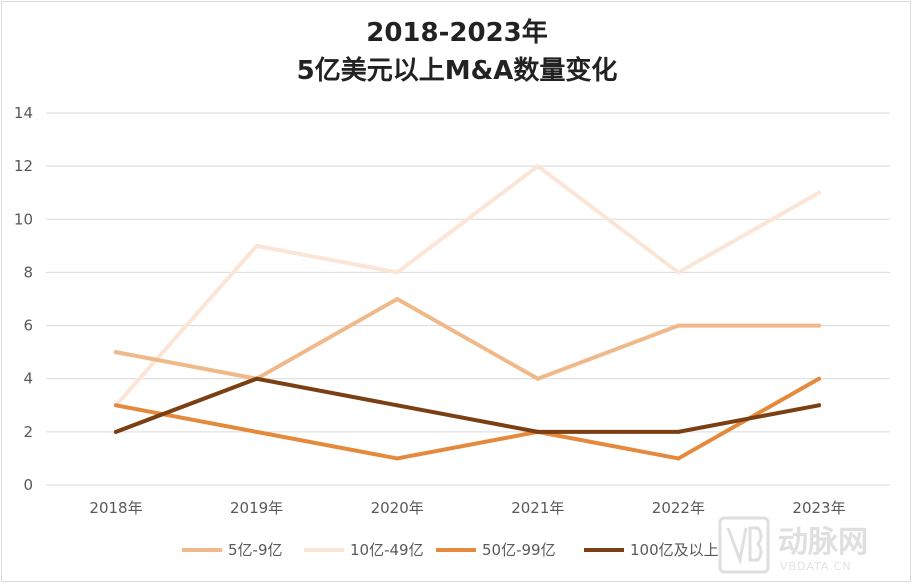 The width and height of the screenshot is (914, 585). Describe the element at coordinates (115, 508) in the screenshot. I see `x-tick-label: 2018年` at that location.